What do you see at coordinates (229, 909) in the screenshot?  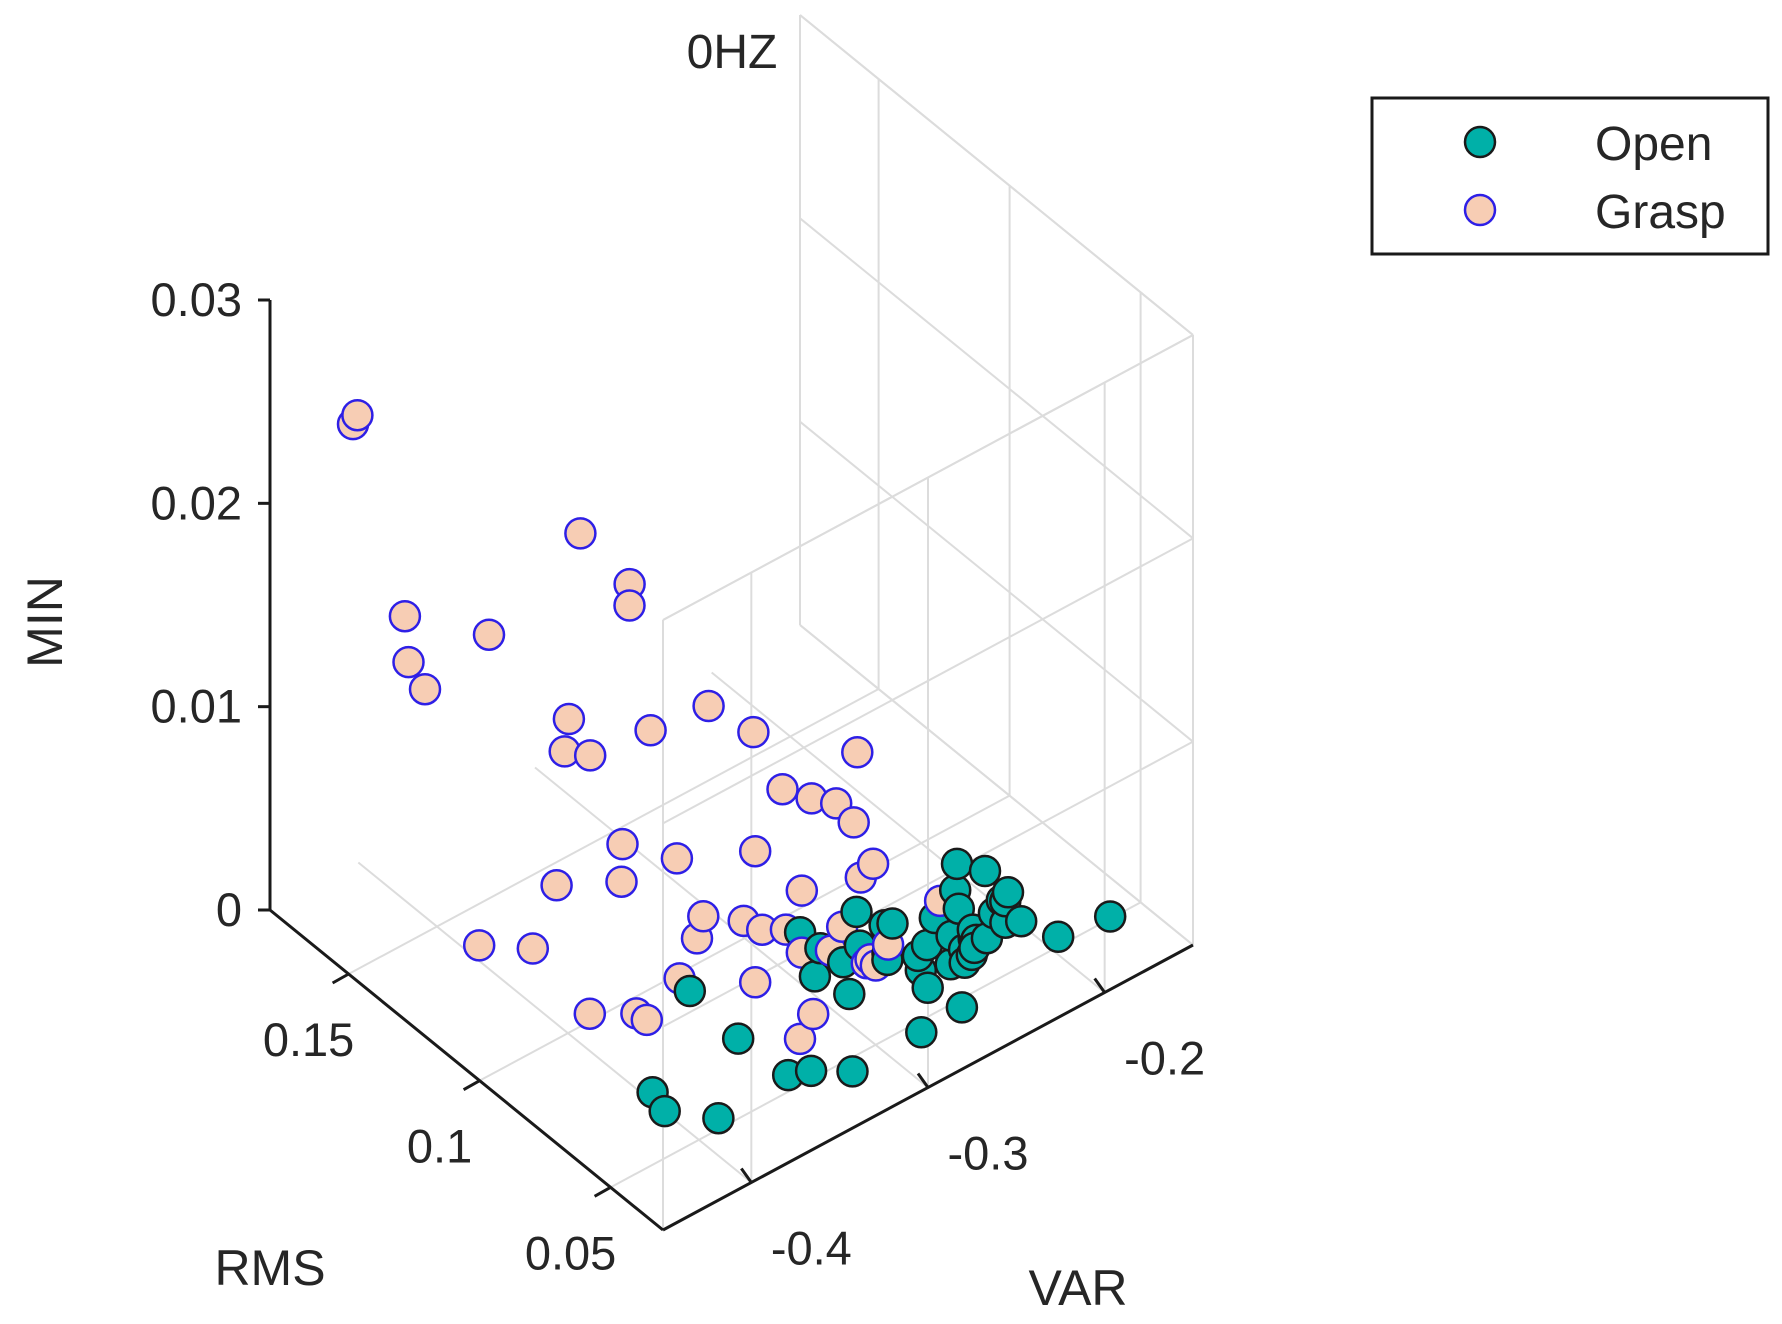 I see `z-tick-label: 0` at bounding box center [229, 909].